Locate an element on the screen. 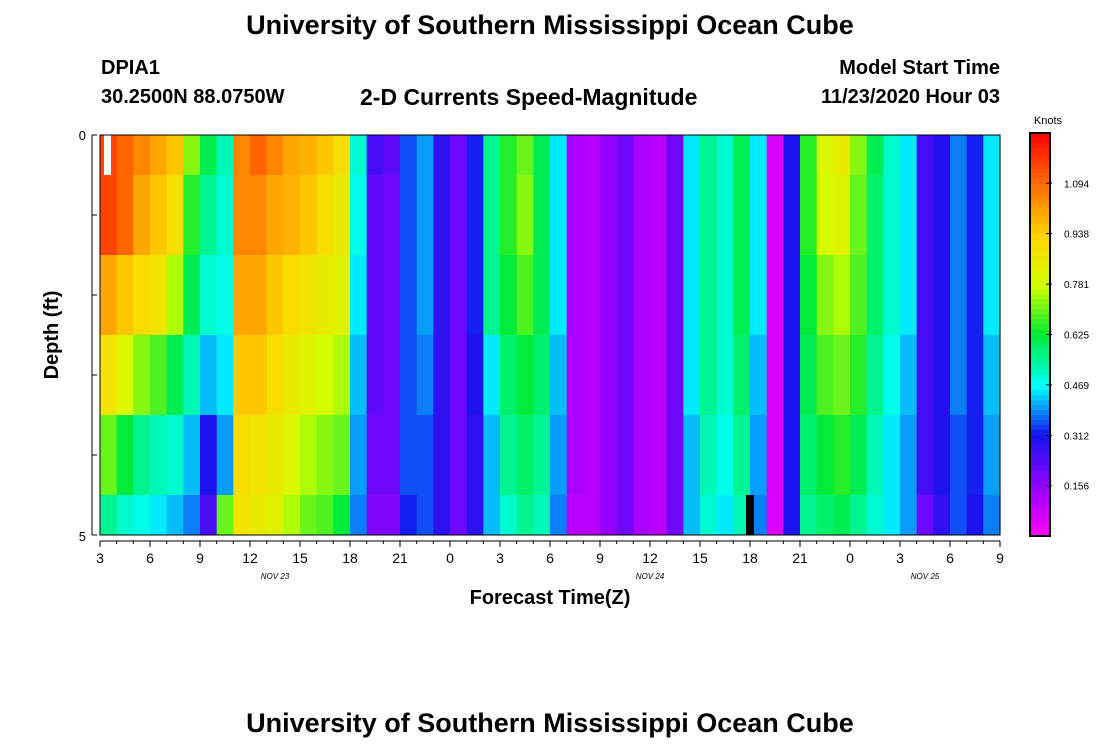  colorbar-tick-label: 0.625 is located at coordinates (1076, 336).